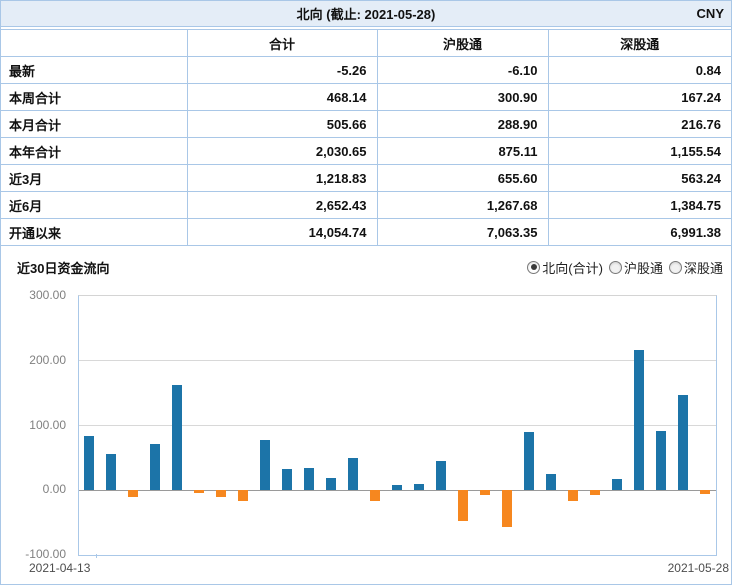  I want to click on header-empty, so click(94, 43).